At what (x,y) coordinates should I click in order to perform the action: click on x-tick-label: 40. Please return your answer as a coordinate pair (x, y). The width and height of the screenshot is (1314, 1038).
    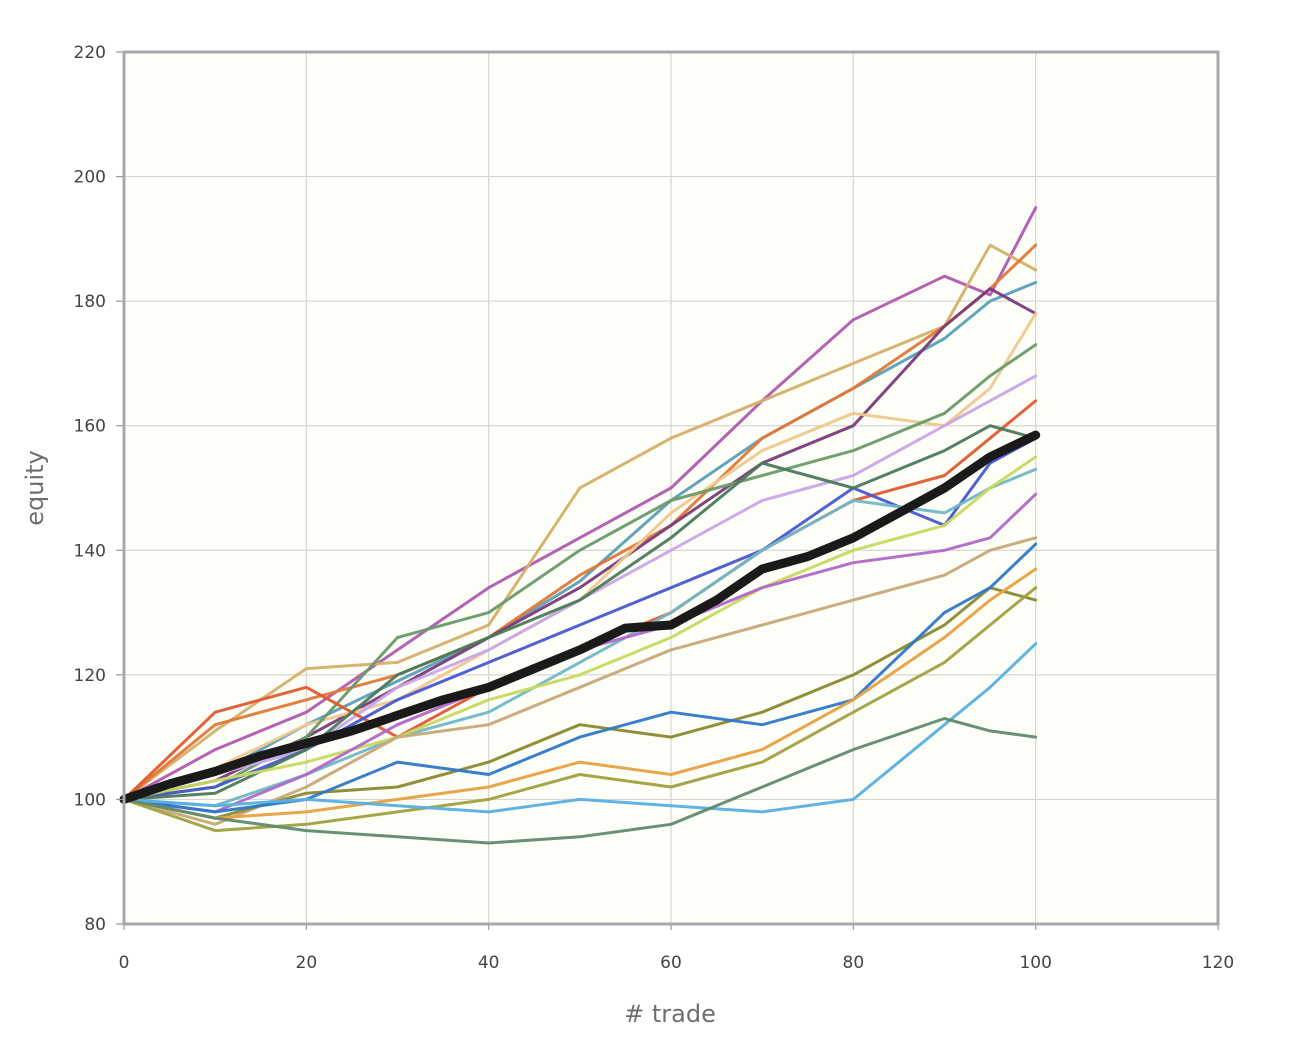
    Looking at the image, I should click on (489, 963).